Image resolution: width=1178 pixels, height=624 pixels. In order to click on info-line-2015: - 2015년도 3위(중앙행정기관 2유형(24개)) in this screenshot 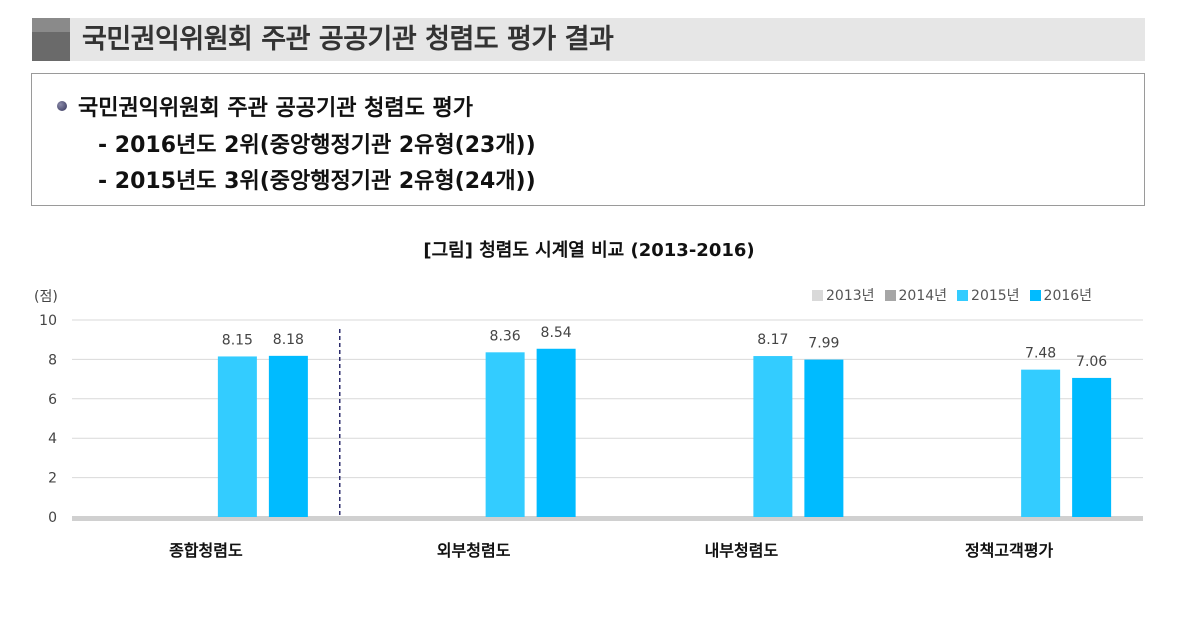, I will do `click(317, 181)`.